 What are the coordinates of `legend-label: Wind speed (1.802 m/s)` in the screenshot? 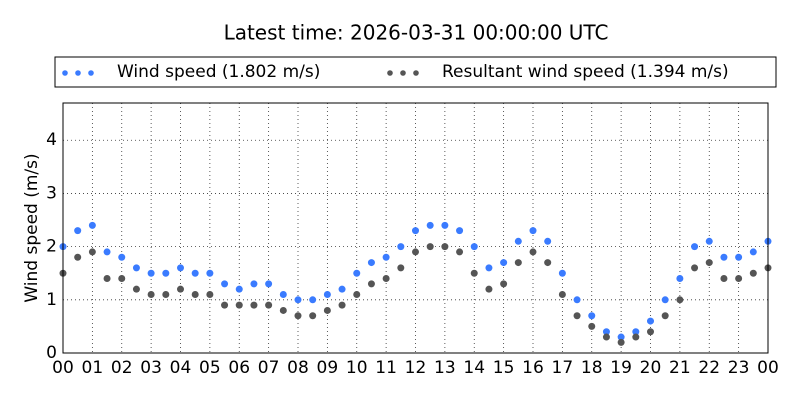 It's located at (218, 72).